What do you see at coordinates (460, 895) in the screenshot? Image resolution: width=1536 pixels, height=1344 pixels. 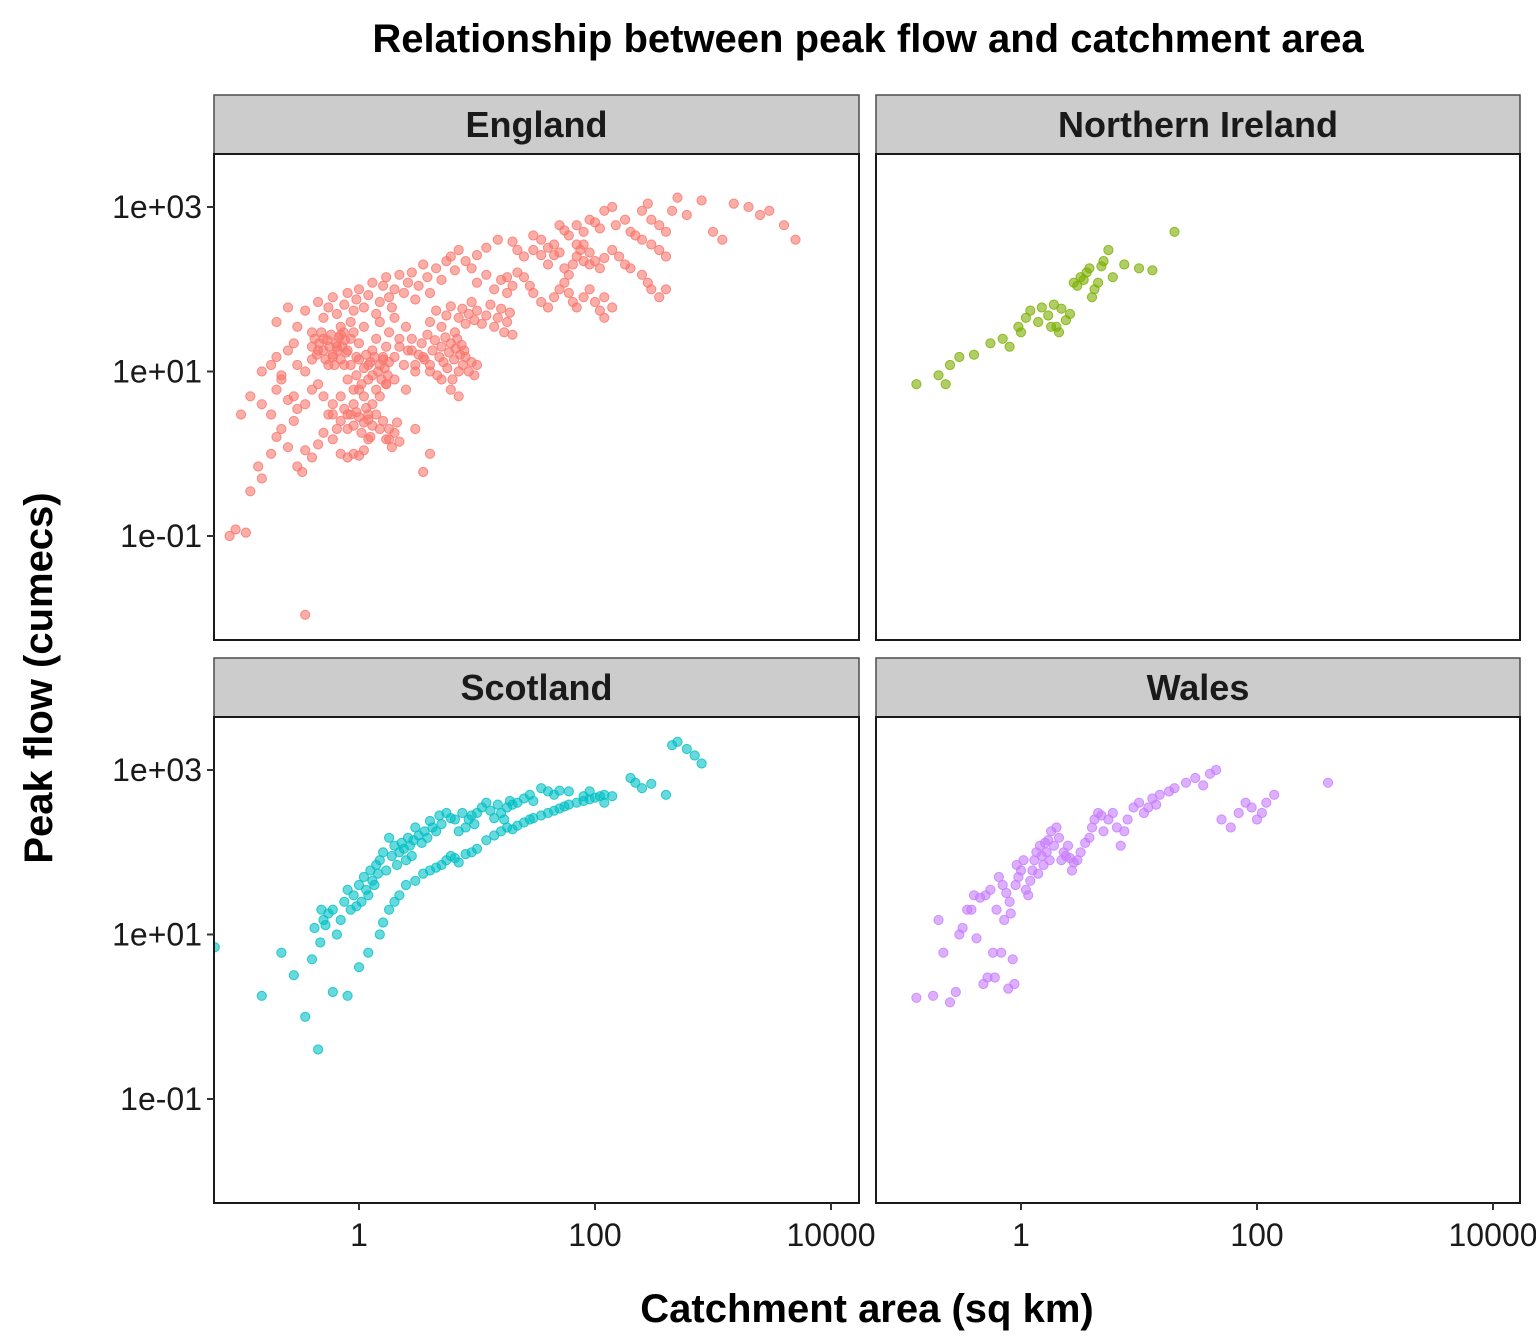 I see `points-scotland` at bounding box center [460, 895].